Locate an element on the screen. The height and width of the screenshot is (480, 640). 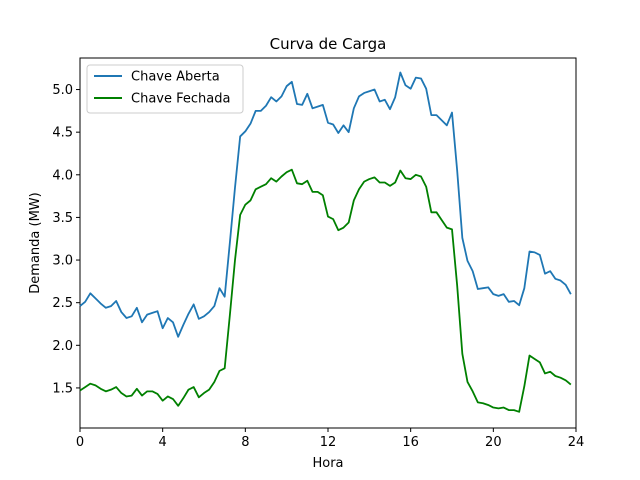
y-axis-label: Demanda (MW) is located at coordinates (35, 242).